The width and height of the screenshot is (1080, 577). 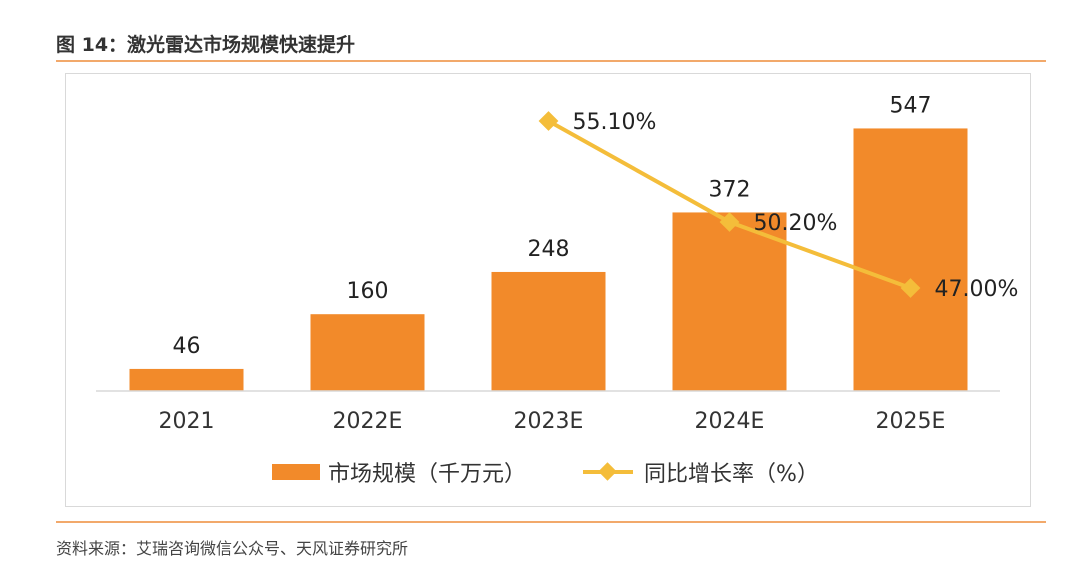 I want to click on growth-value-label: 50.20%, so click(x=796, y=223).